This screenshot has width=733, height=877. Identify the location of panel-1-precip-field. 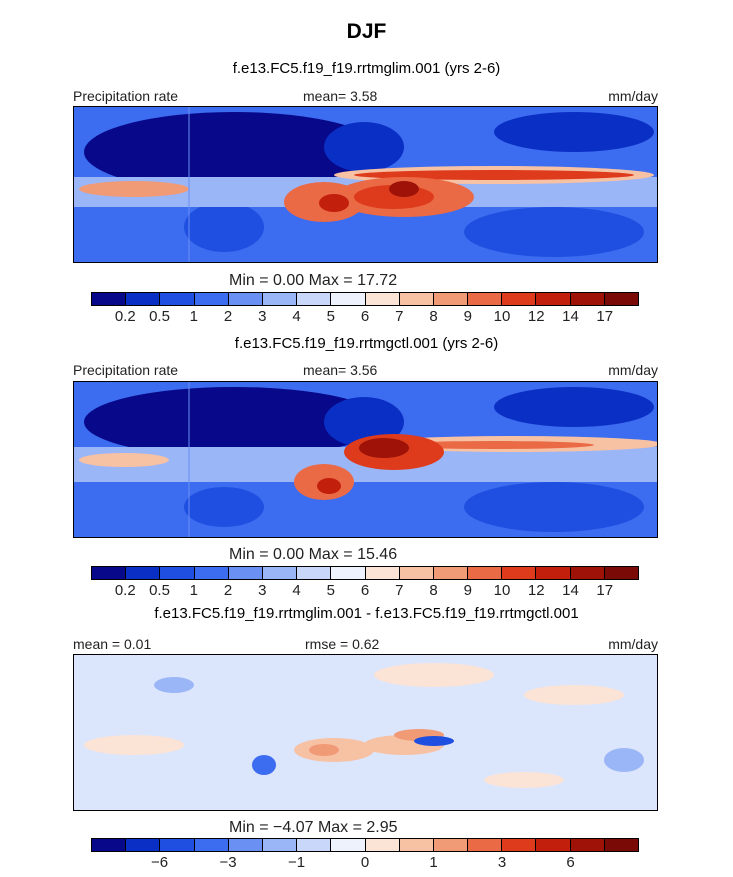
(365, 184).